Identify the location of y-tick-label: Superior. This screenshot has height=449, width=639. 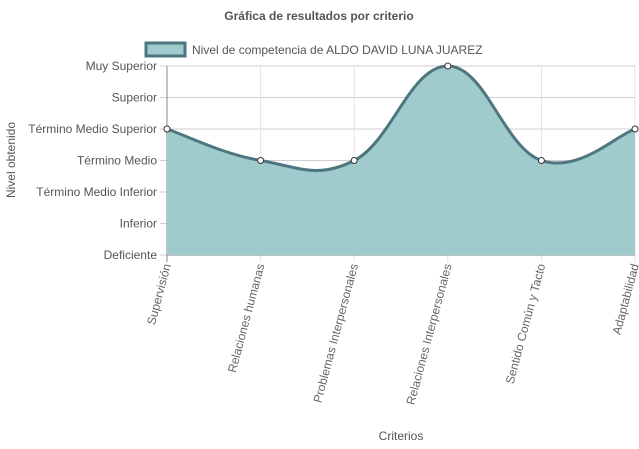
(134, 98).